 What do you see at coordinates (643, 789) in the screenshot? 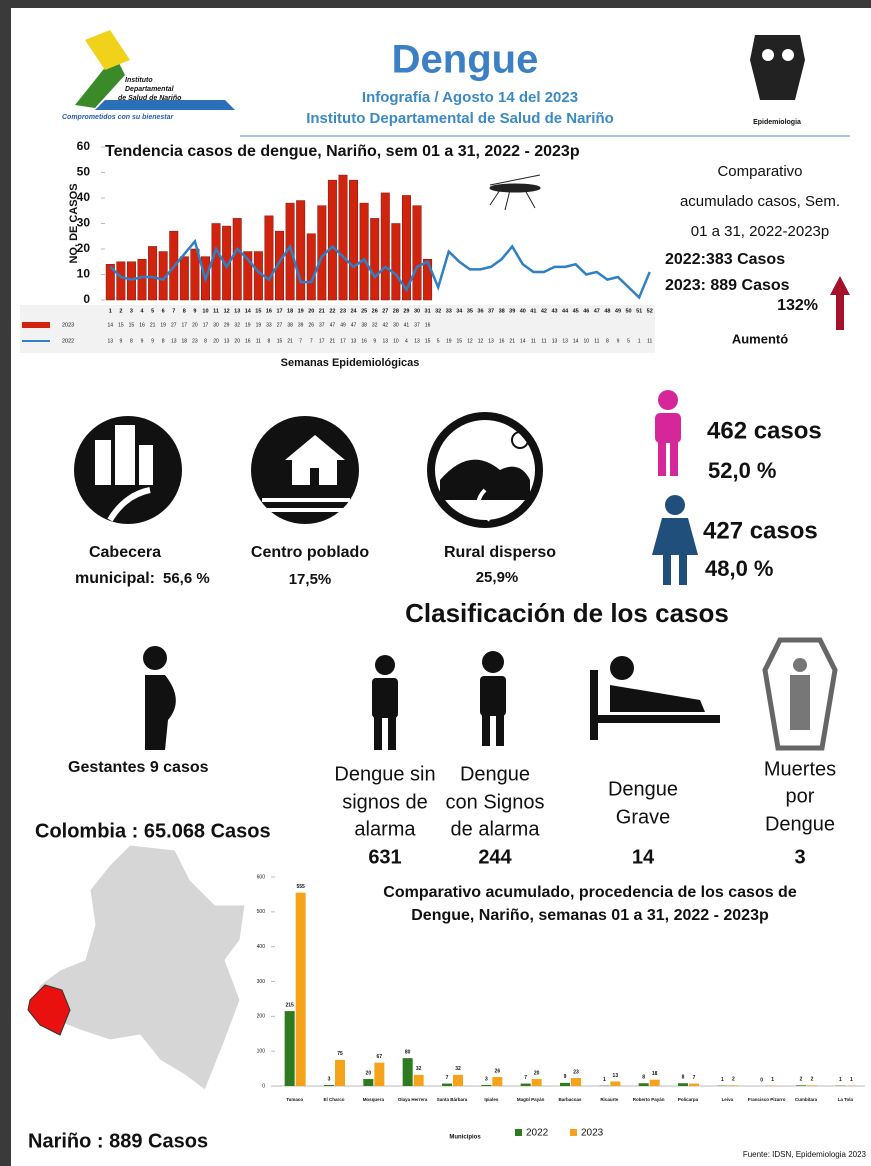
I see `class-label: Dengue` at bounding box center [643, 789].